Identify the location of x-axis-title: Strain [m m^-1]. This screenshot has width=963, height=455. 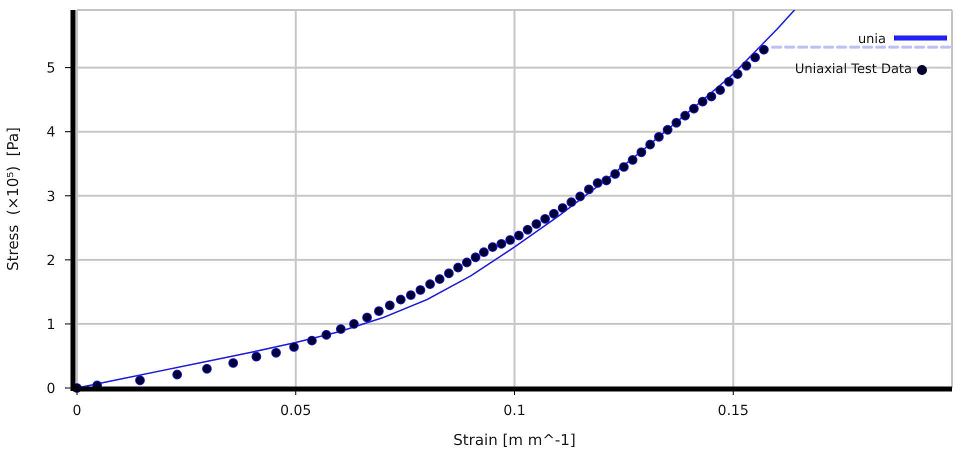
(514, 440).